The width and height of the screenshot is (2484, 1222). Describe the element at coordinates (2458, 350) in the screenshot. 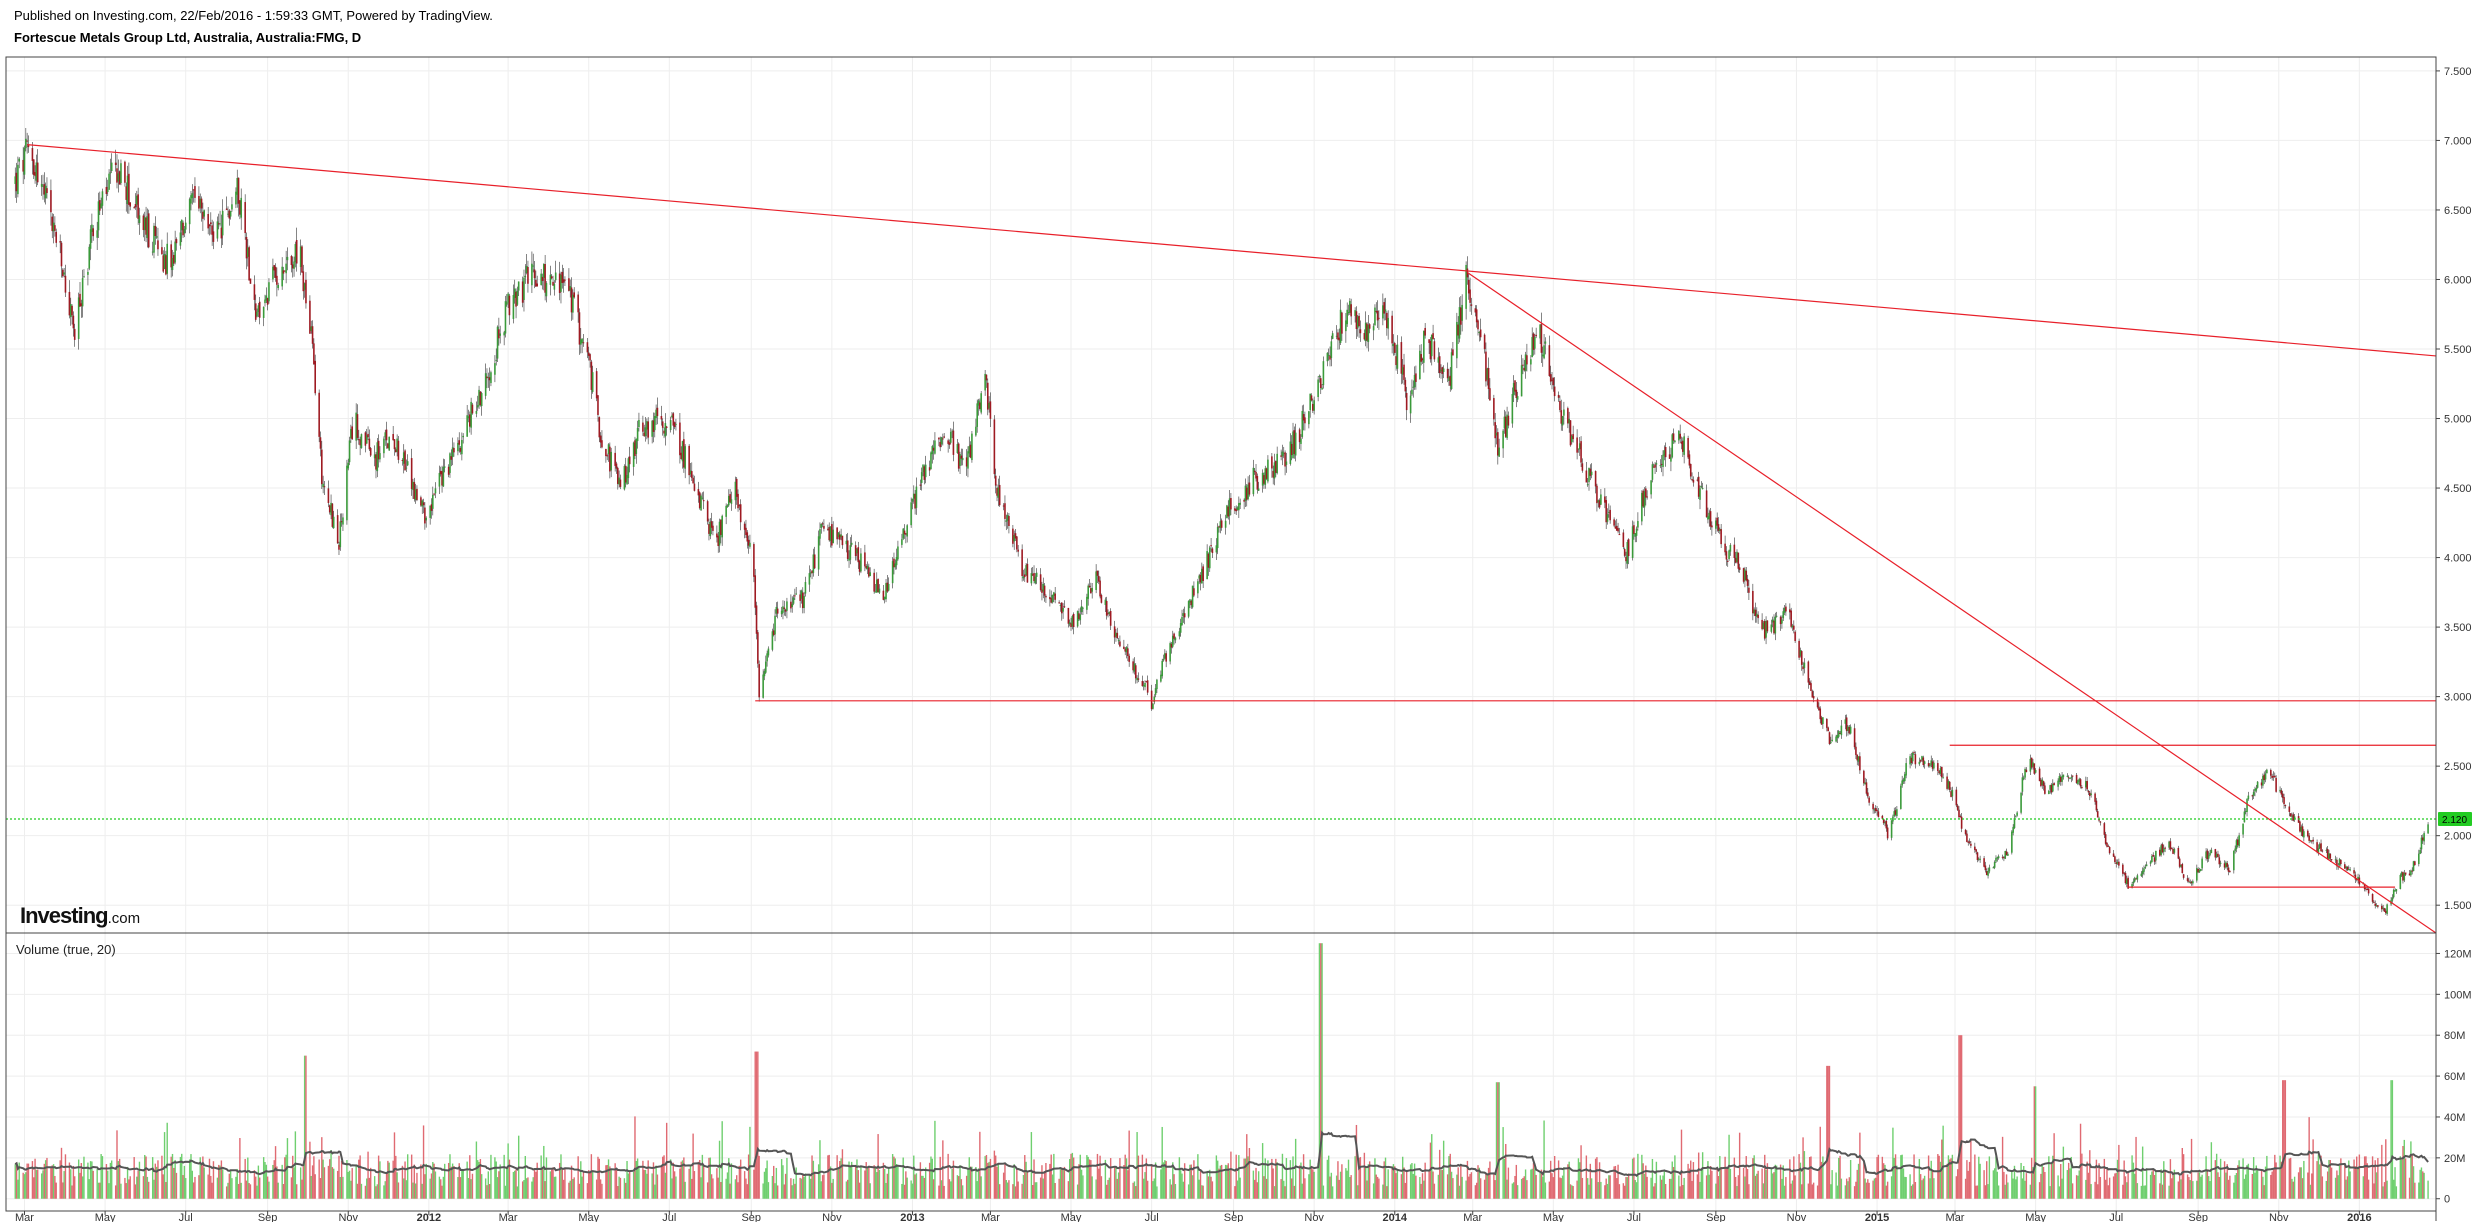

I see `price-tick-label: 5.500` at that location.